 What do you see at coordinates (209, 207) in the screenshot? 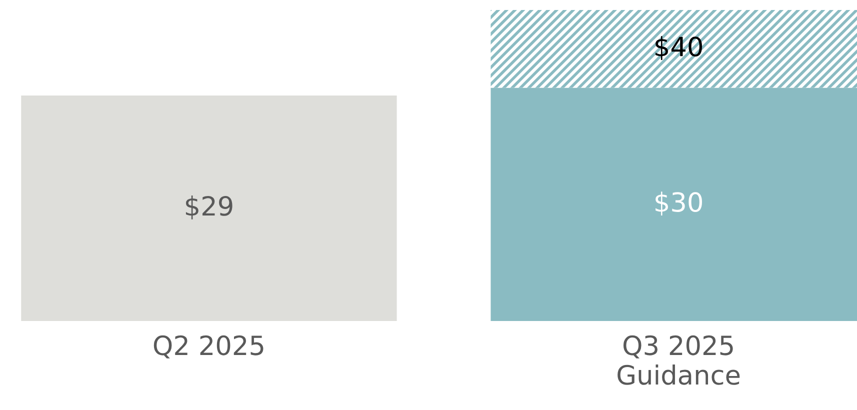
I see `data-label: $29` at bounding box center [209, 207].